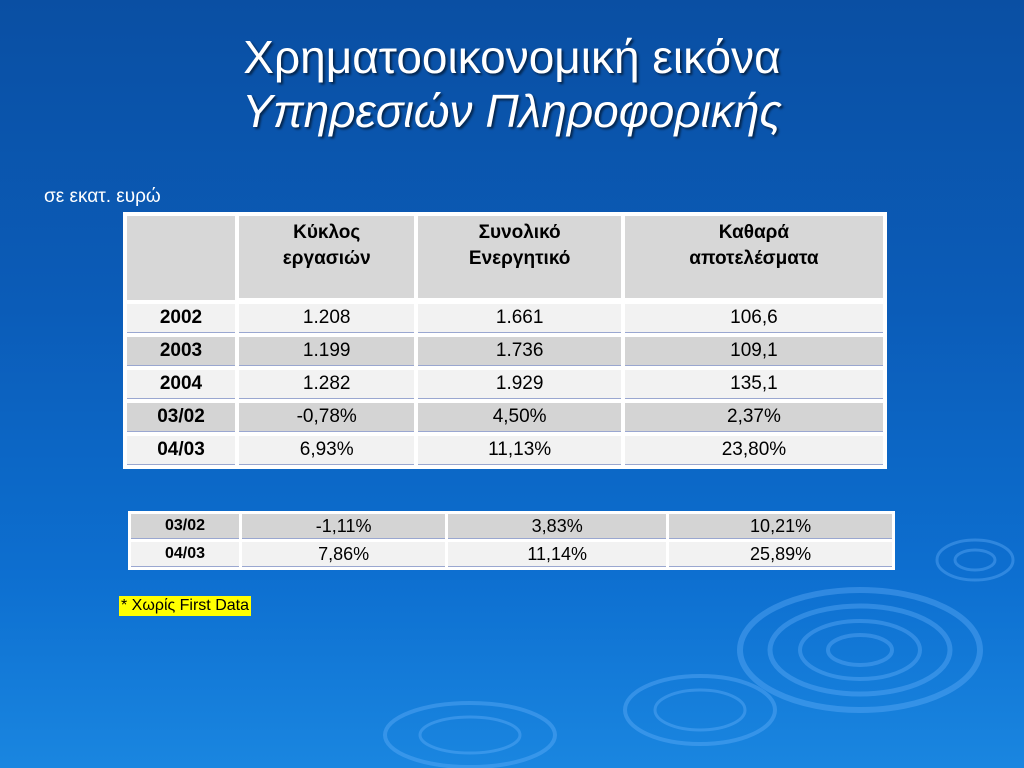  Describe the element at coordinates (327, 417) in the screenshot. I see `table-cell: -0,78%` at that location.